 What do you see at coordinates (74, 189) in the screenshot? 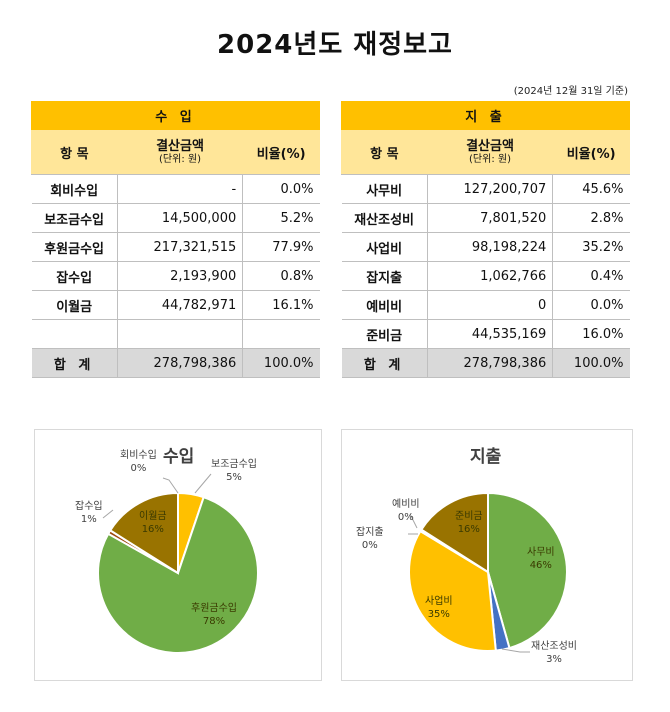
I see `income-item-cell: 회비수입` at bounding box center [74, 189].